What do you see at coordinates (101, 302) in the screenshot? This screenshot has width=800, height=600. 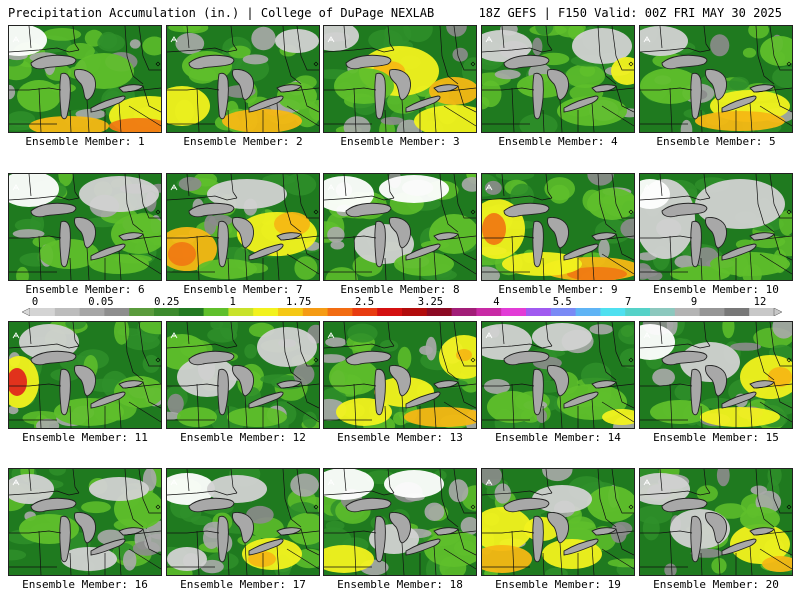 I see `scale-tick-label: 0.05` at bounding box center [101, 302].